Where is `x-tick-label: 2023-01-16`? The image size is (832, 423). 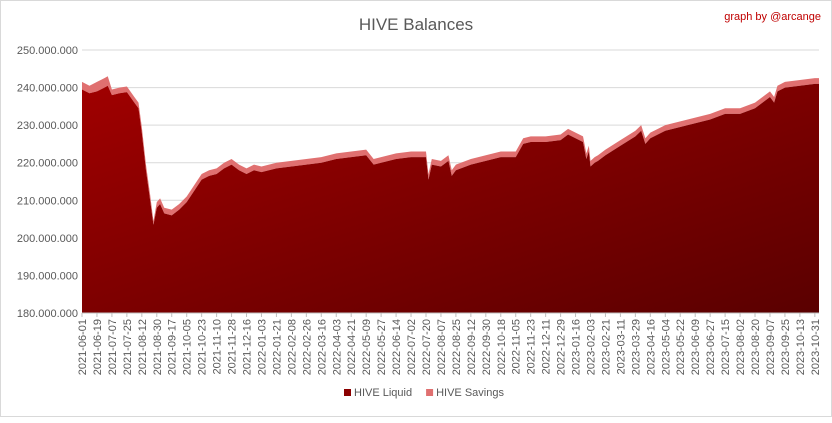
x-tick-label: 2023-01-16 is located at coordinates (577, 347).